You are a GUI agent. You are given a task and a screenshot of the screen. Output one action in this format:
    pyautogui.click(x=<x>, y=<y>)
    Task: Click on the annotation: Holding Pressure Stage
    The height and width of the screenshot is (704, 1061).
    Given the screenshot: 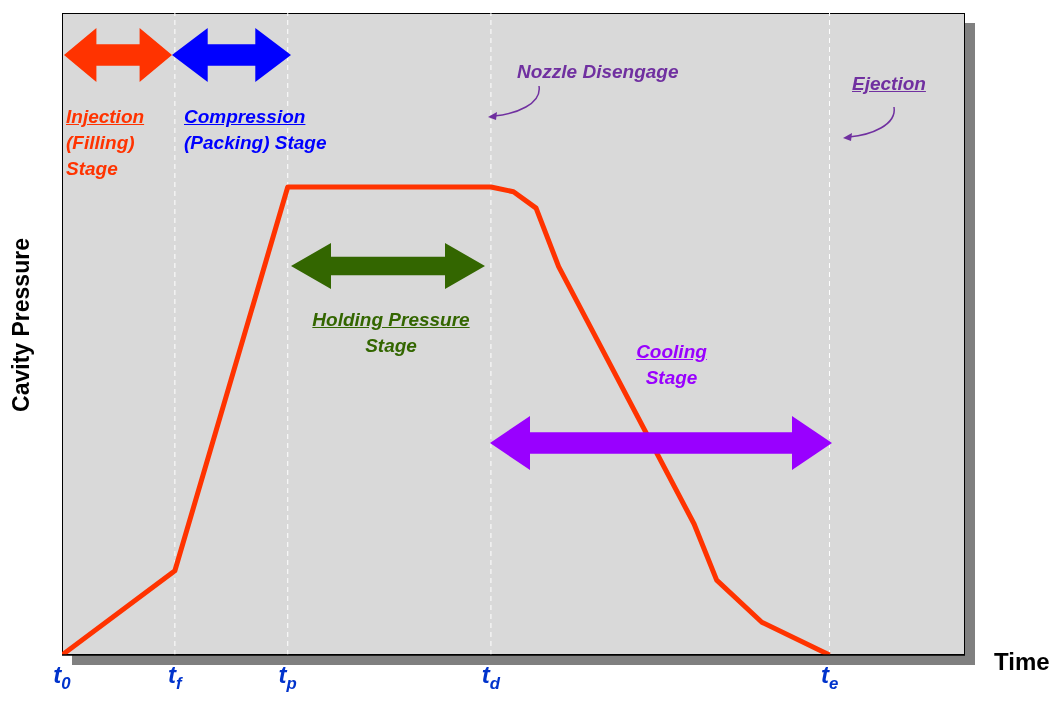 What is the action you would take?
    pyautogui.click(x=391, y=333)
    